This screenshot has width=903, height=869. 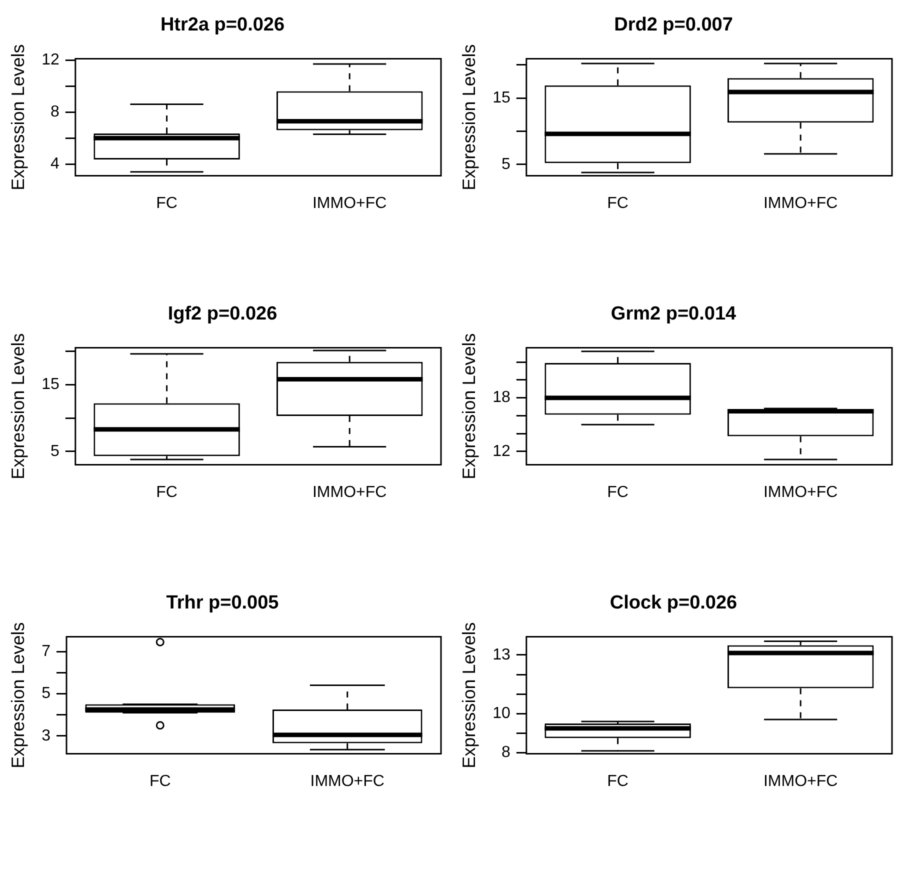 What do you see at coordinates (46, 735) in the screenshot?
I see `y-tick-label: 3` at bounding box center [46, 735].